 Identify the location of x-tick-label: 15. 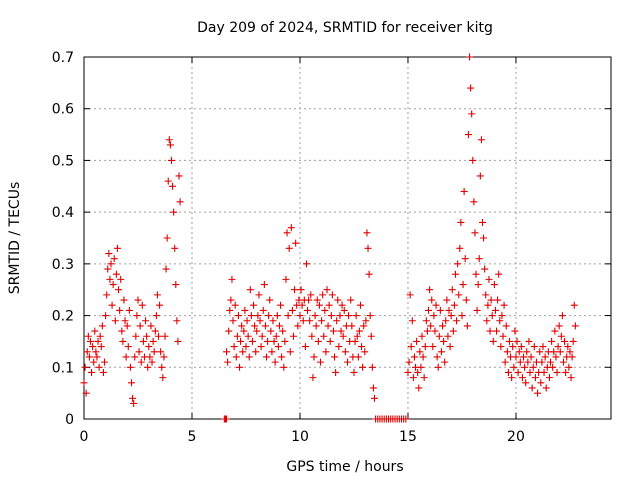
(408, 437).